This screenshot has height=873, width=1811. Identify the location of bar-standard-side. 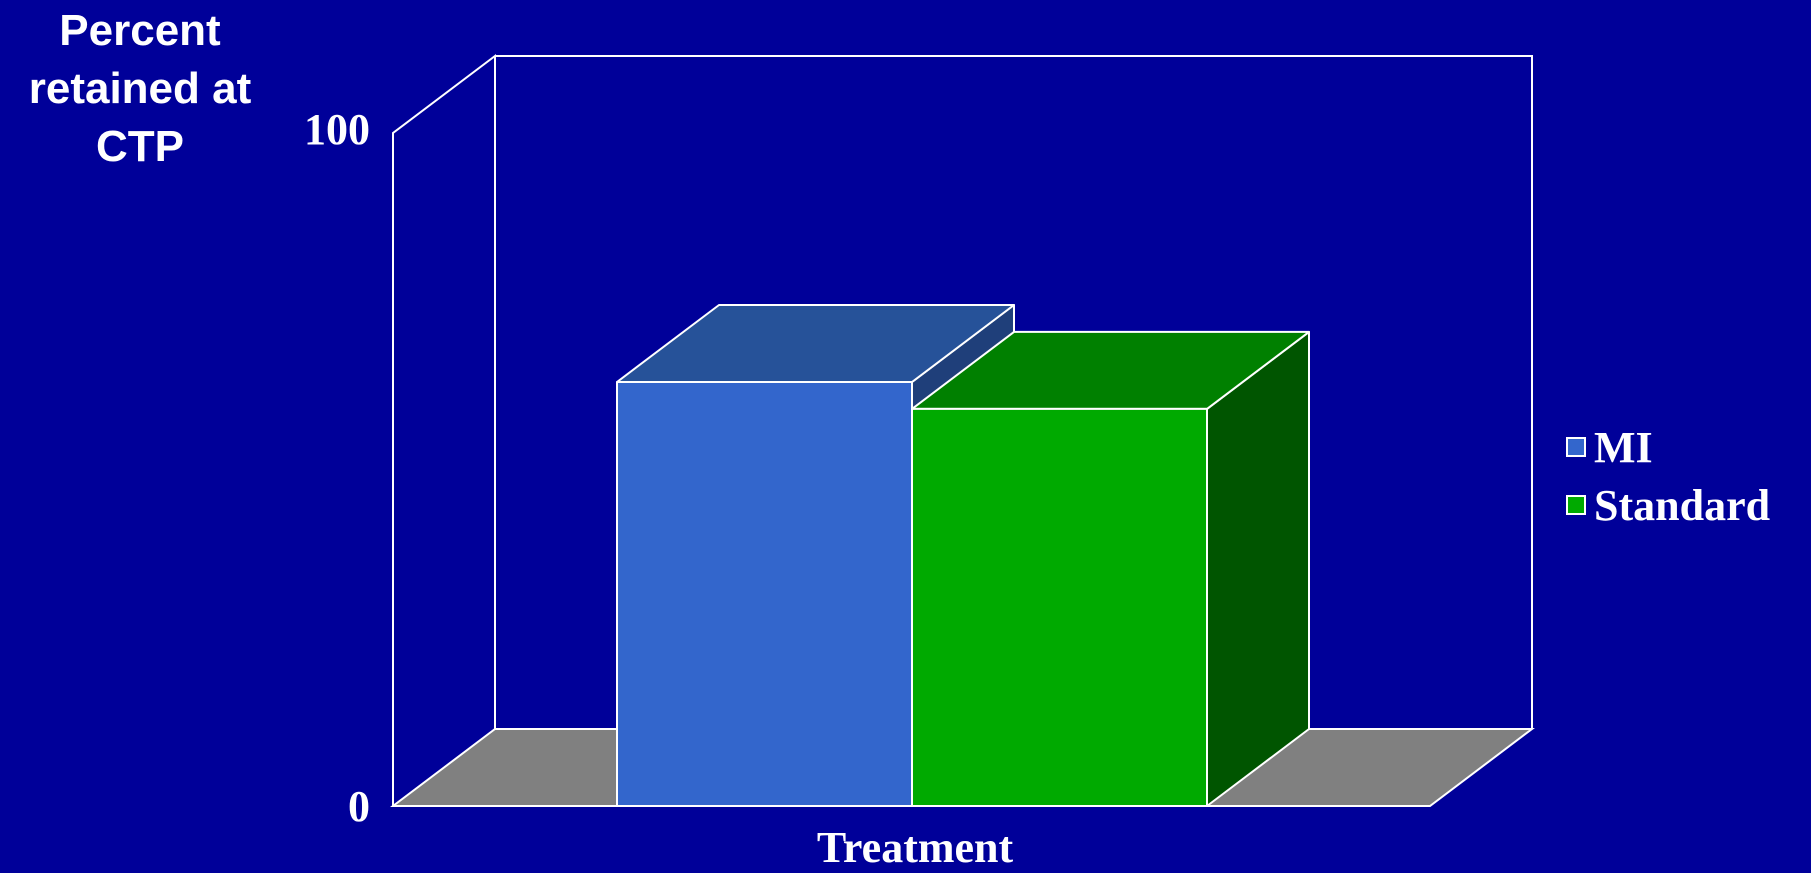
(1258, 568).